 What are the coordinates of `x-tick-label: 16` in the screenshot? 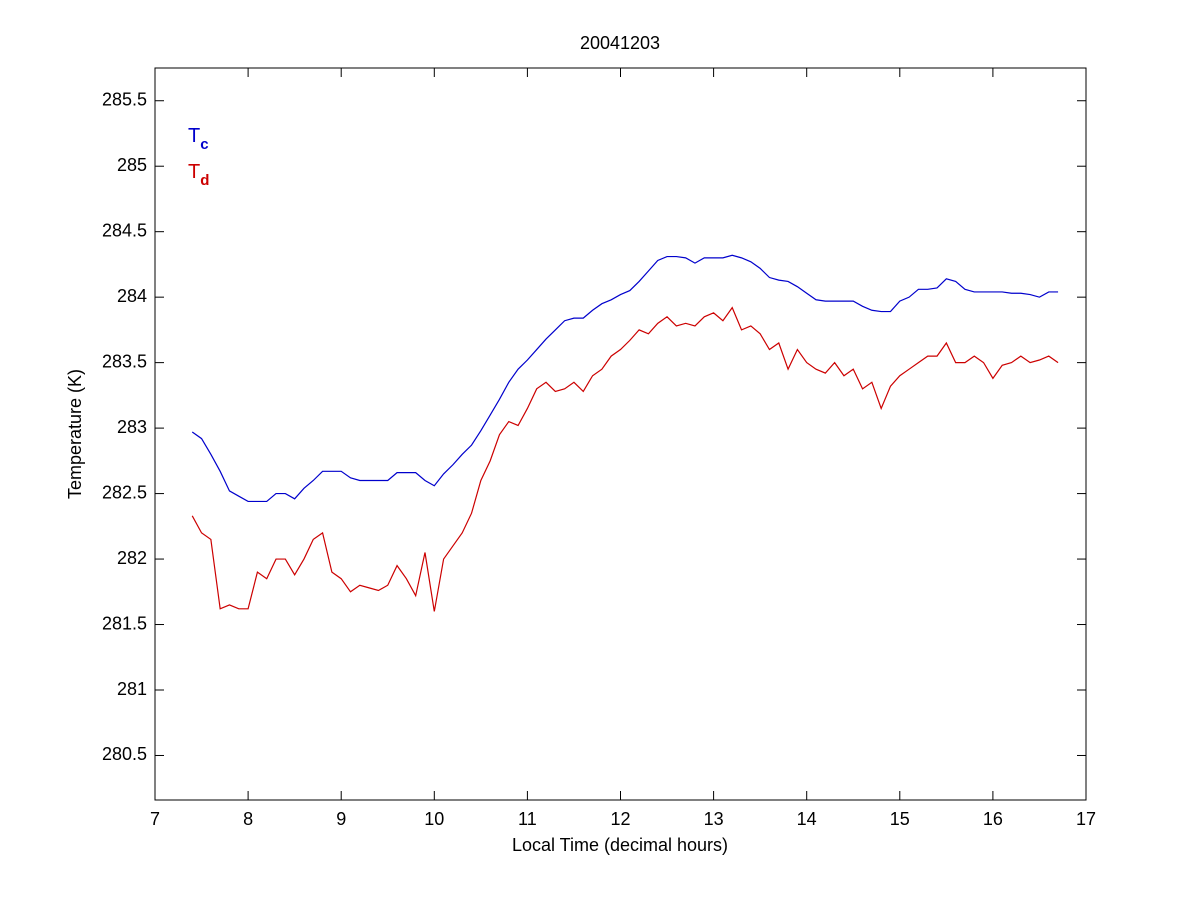 It's located at (993, 819).